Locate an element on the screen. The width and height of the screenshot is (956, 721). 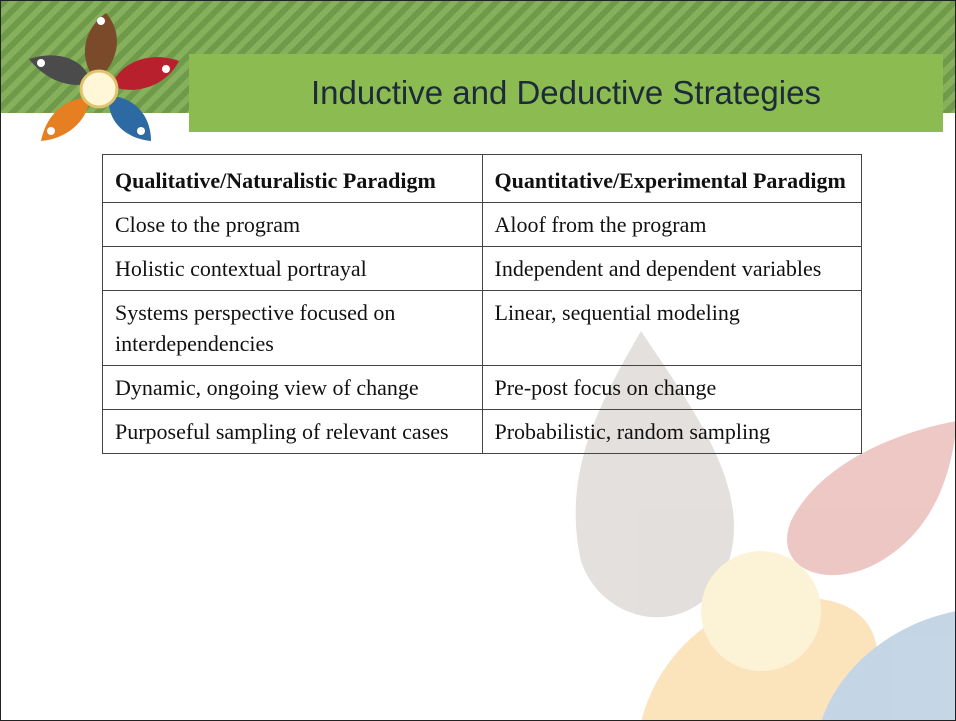
table-cell: Dynamic, ongoing view of change is located at coordinates (292, 387).